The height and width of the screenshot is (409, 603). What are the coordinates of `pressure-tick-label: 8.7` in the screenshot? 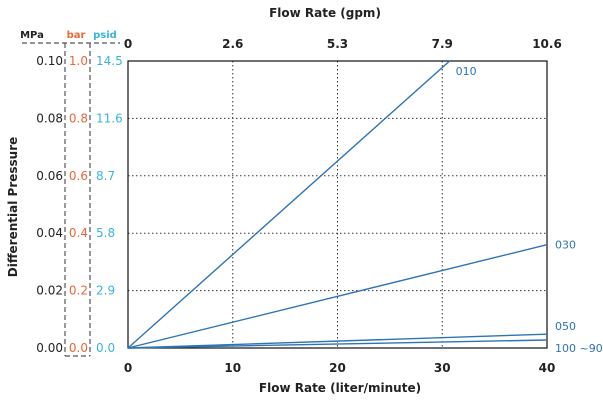 It's located at (105, 176).